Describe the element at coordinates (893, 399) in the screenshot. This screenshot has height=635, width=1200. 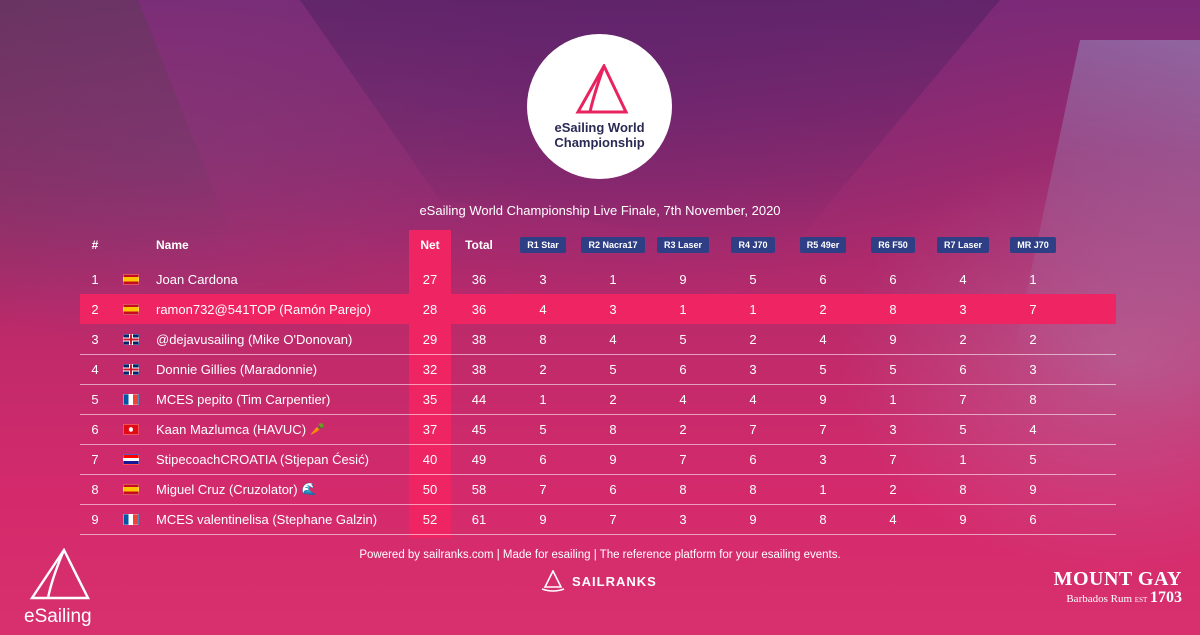
I see `row-race-6: 1` at that location.